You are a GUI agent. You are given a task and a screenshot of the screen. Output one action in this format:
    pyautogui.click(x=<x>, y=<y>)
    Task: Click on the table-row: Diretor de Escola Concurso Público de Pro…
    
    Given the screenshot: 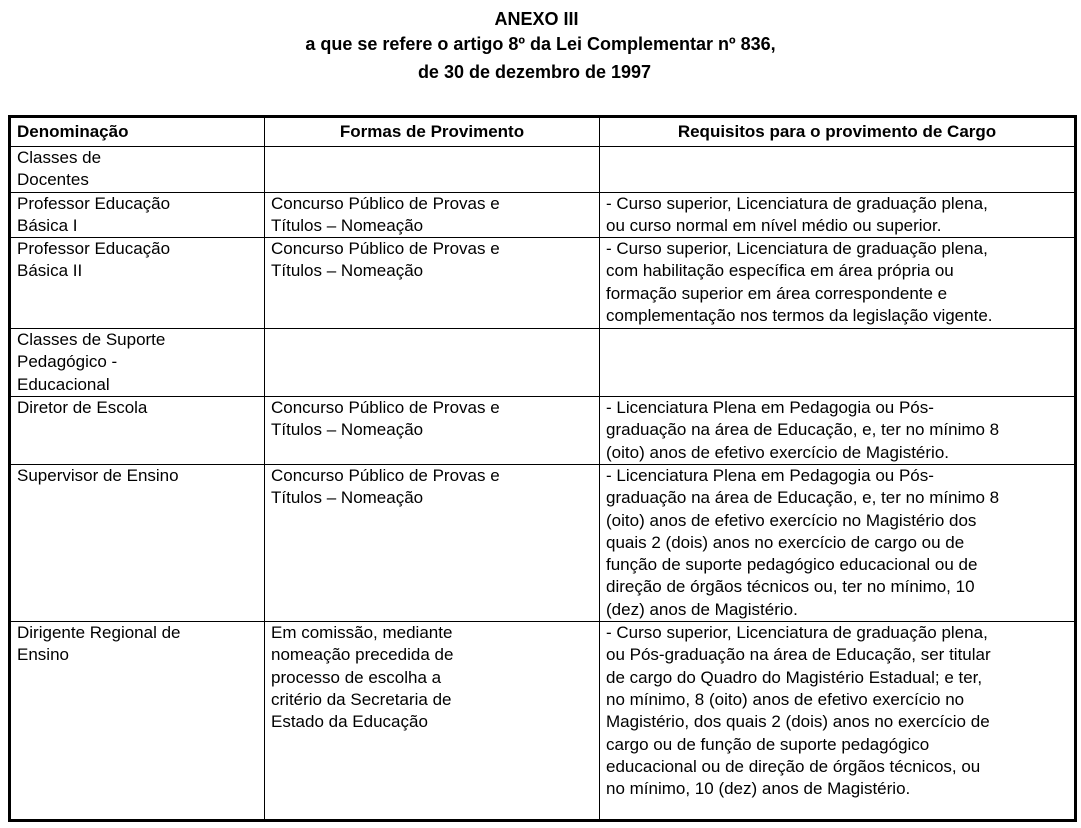 What is the action you would take?
    pyautogui.click(x=542, y=430)
    